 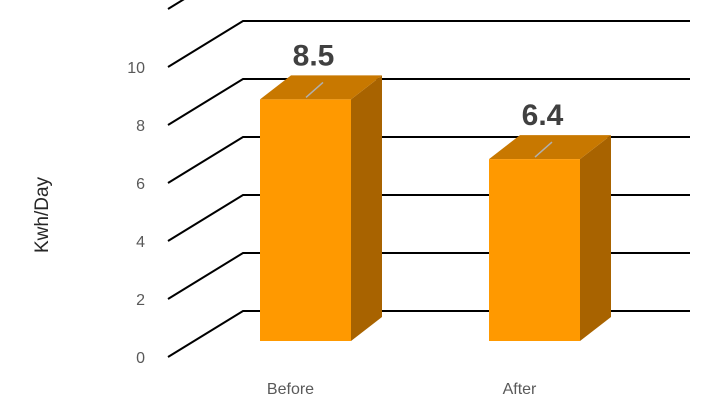 What do you see at coordinates (520, 389) in the screenshot?
I see `x-category-label: After` at bounding box center [520, 389].